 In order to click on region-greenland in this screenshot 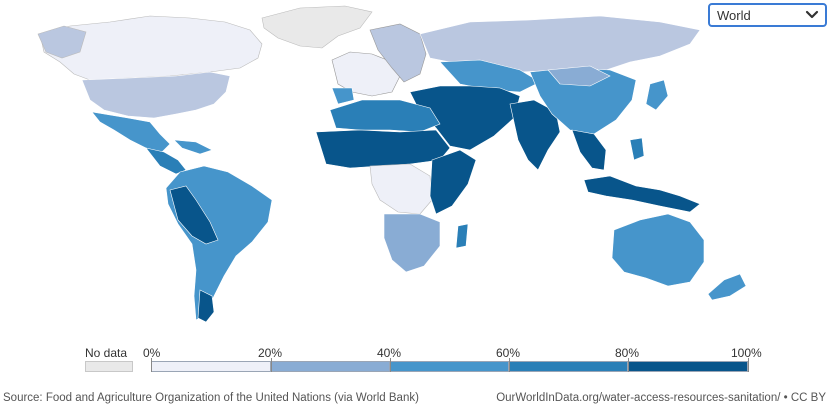, I will do `click(317, 27)`.